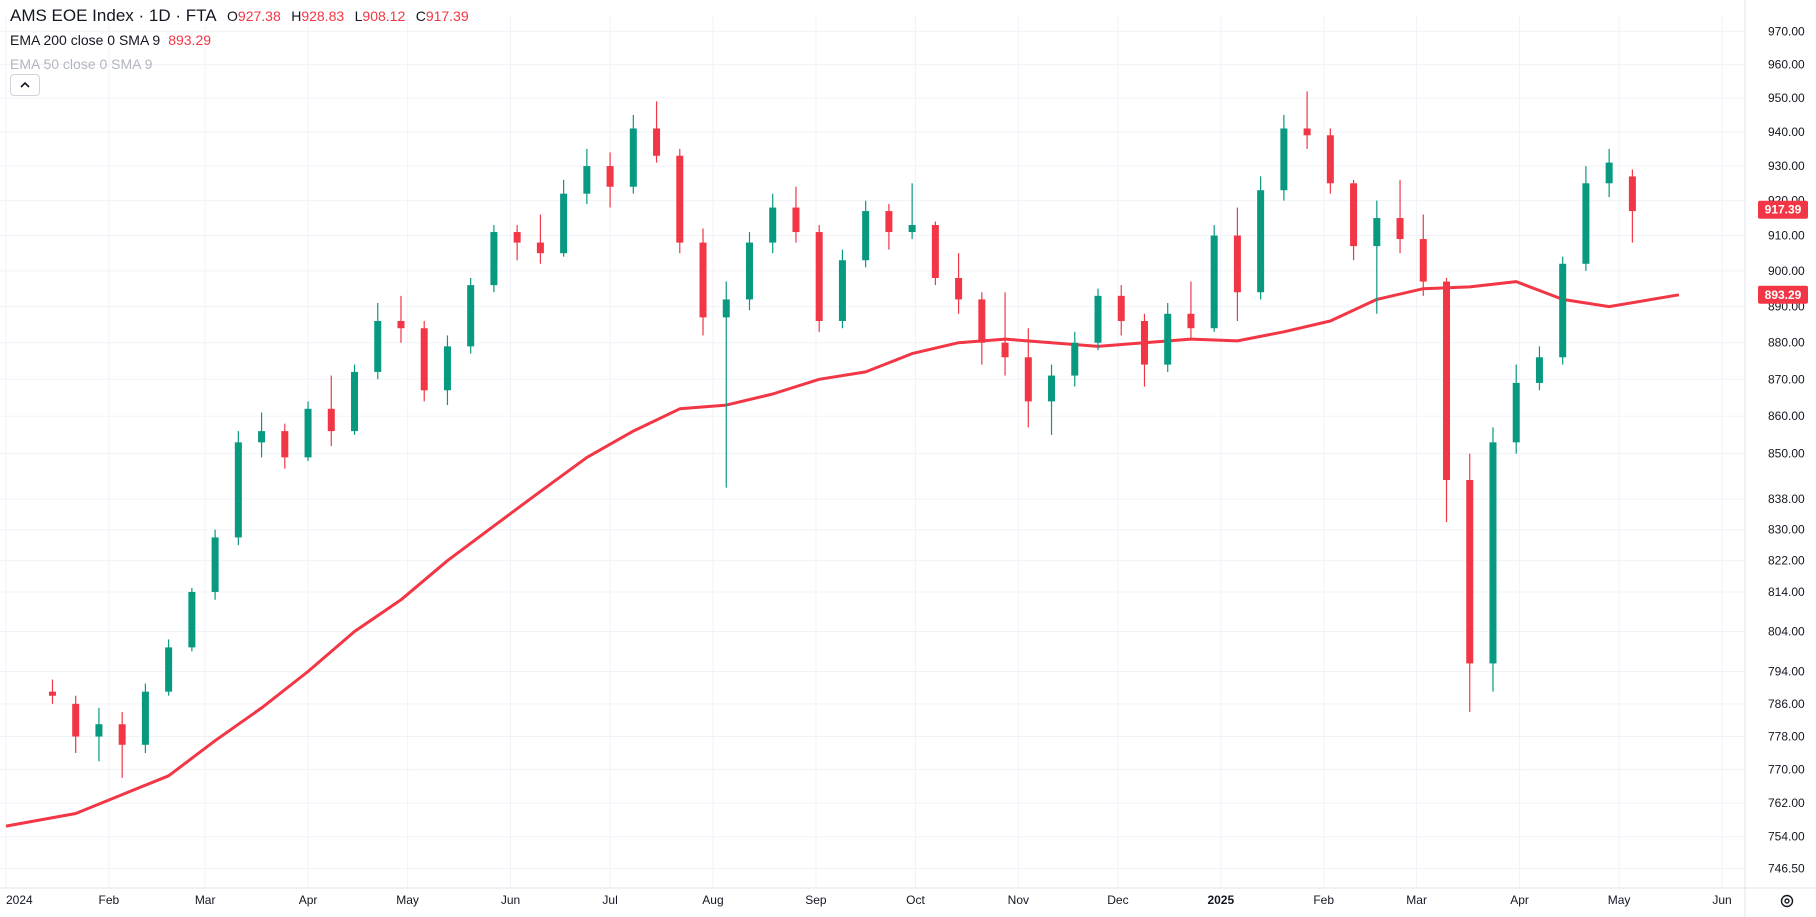 The height and width of the screenshot is (917, 1816). What do you see at coordinates (915, 900) in the screenshot?
I see `x-tick-label: Oct` at bounding box center [915, 900].